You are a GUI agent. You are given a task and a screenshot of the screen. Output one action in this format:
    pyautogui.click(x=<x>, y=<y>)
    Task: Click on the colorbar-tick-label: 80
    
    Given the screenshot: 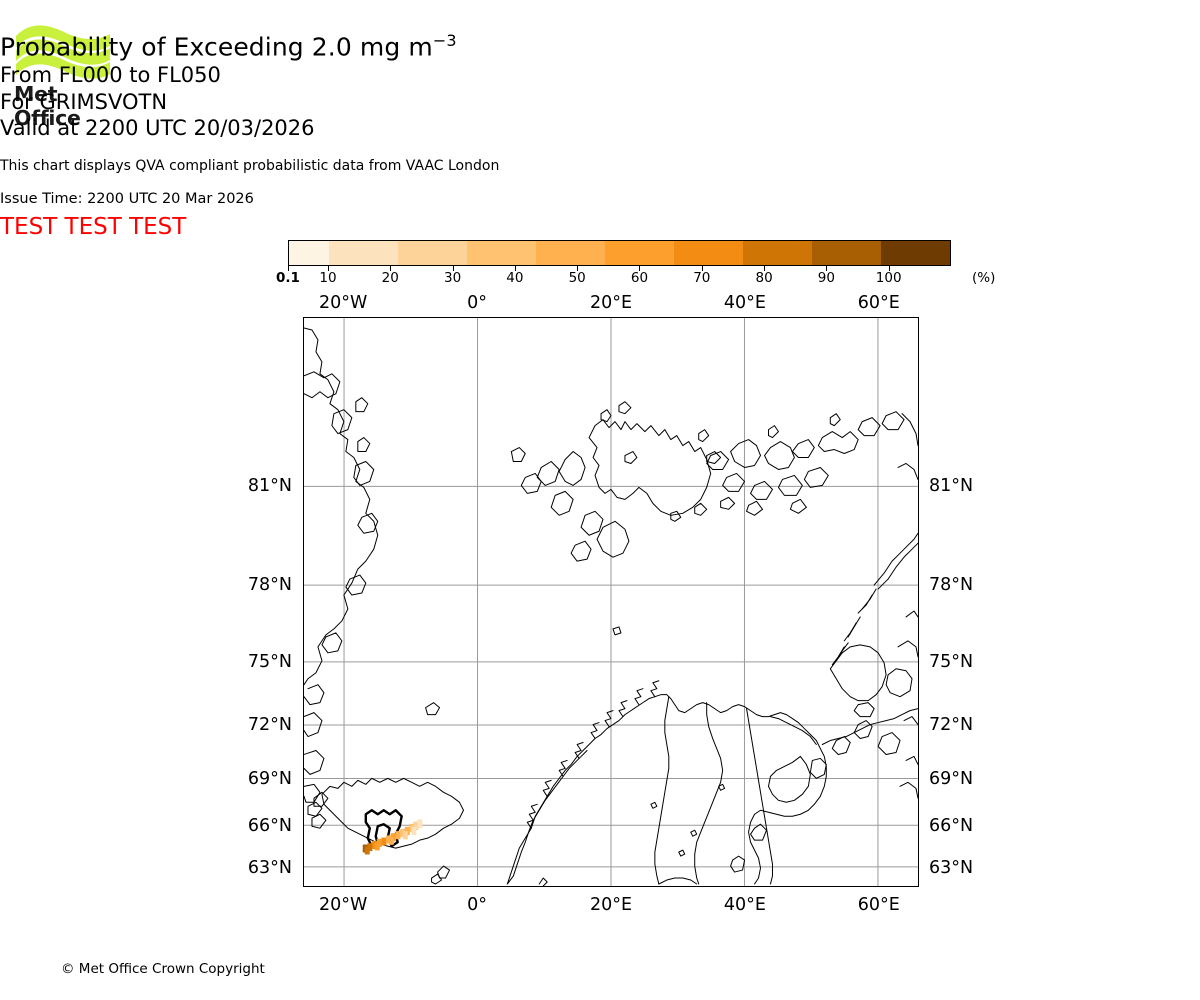 What is the action you would take?
    pyautogui.click(x=764, y=278)
    